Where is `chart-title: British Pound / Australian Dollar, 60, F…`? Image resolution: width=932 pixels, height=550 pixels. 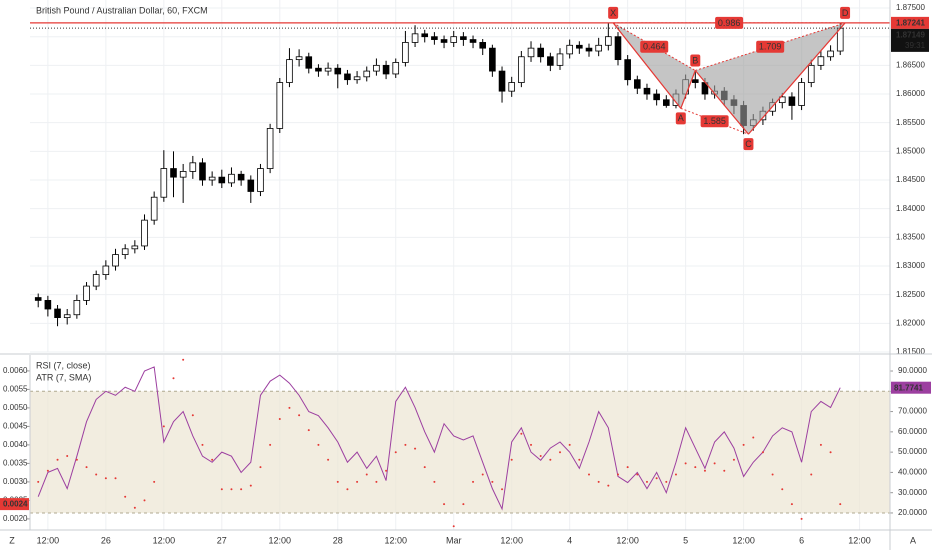 chart-title: British Pound / Australian Dollar, 60, F… is located at coordinates (122, 10).